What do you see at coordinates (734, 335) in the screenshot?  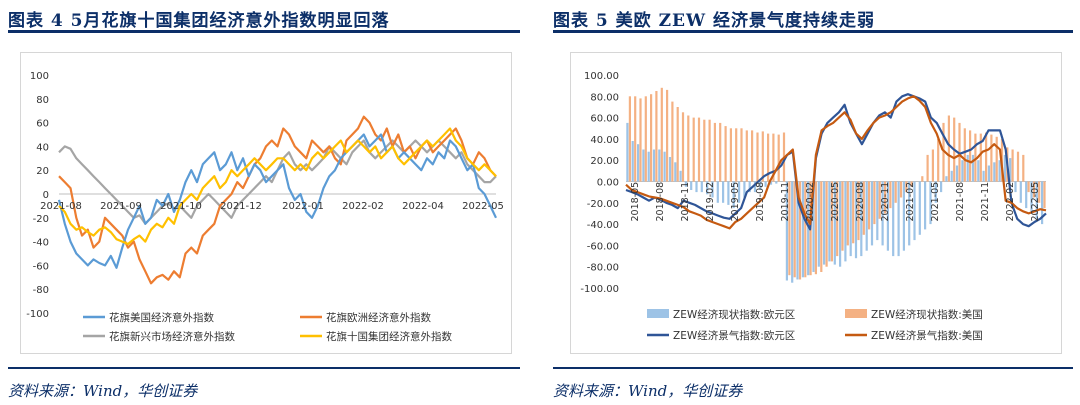 I see `legend-label: ZEW经济景气指数:欧元区` at bounding box center [734, 335].